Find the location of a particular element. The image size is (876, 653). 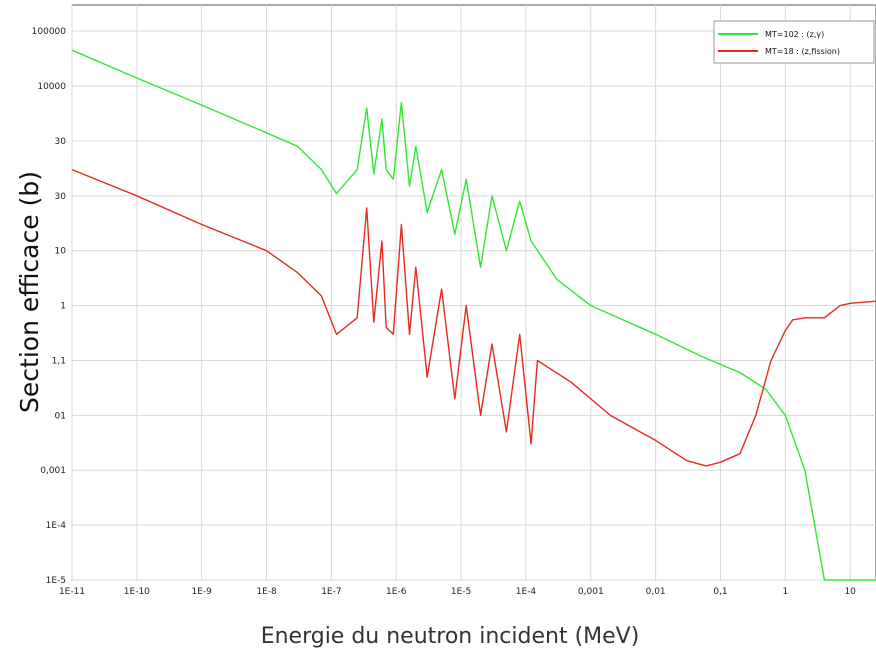

y-tick-label: 10000 is located at coordinates (51, 87).